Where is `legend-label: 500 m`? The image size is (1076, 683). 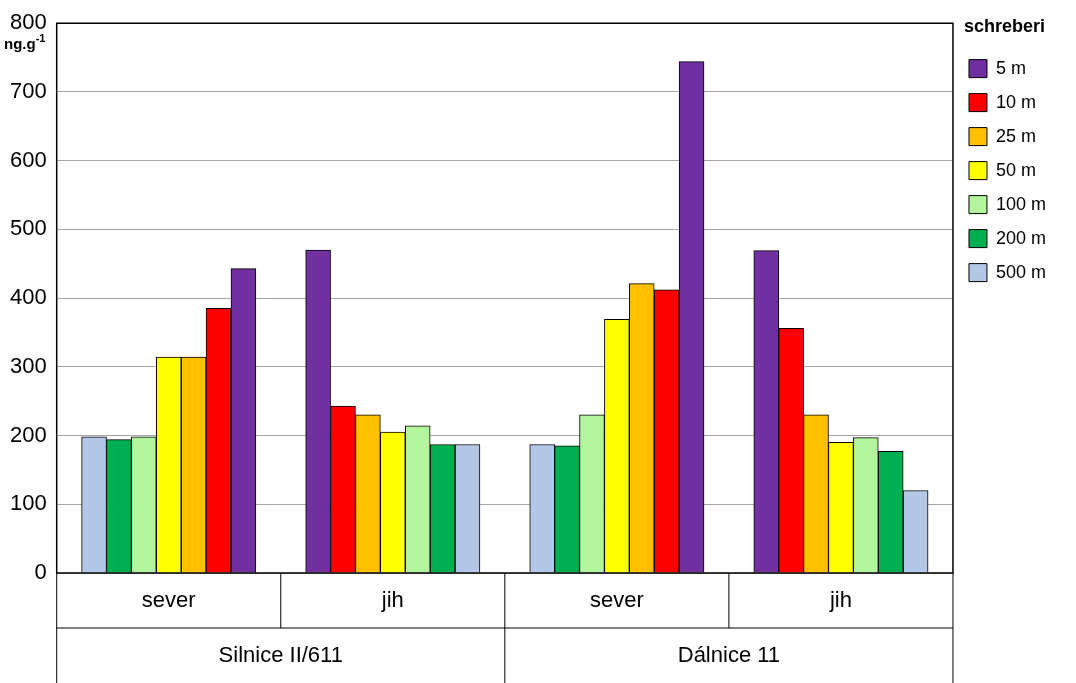 legend-label: 500 m is located at coordinates (1020, 271).